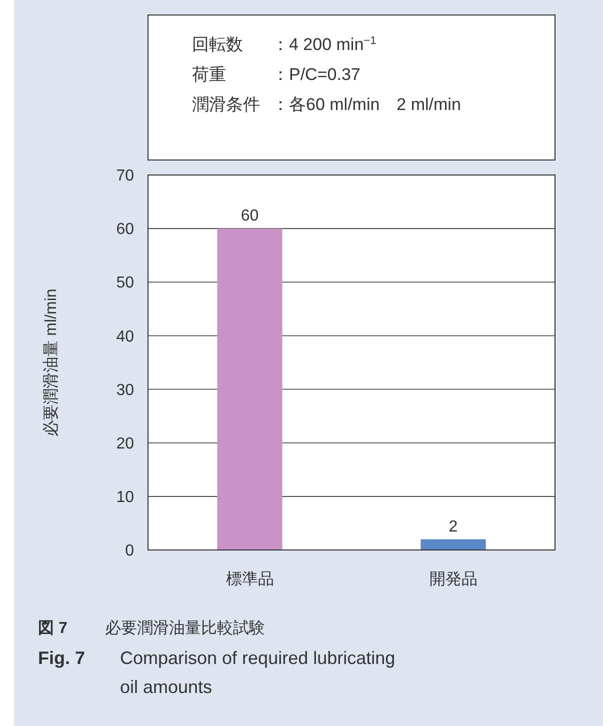 The height and width of the screenshot is (726, 603). What do you see at coordinates (125, 229) in the screenshot?
I see `y-tick-label: 60` at bounding box center [125, 229].